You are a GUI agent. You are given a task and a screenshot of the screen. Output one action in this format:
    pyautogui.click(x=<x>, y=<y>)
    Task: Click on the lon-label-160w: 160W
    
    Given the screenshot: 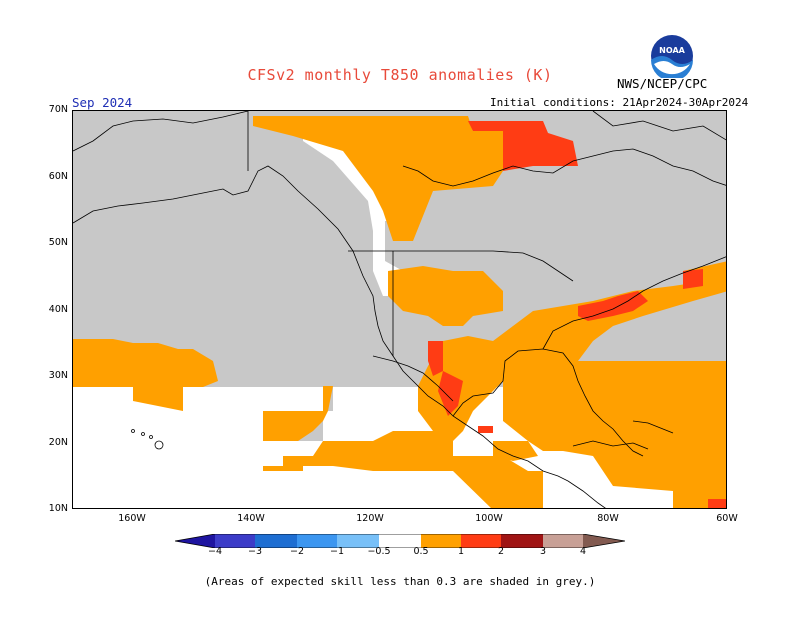 What is the action you would take?
    pyautogui.click(x=132, y=518)
    